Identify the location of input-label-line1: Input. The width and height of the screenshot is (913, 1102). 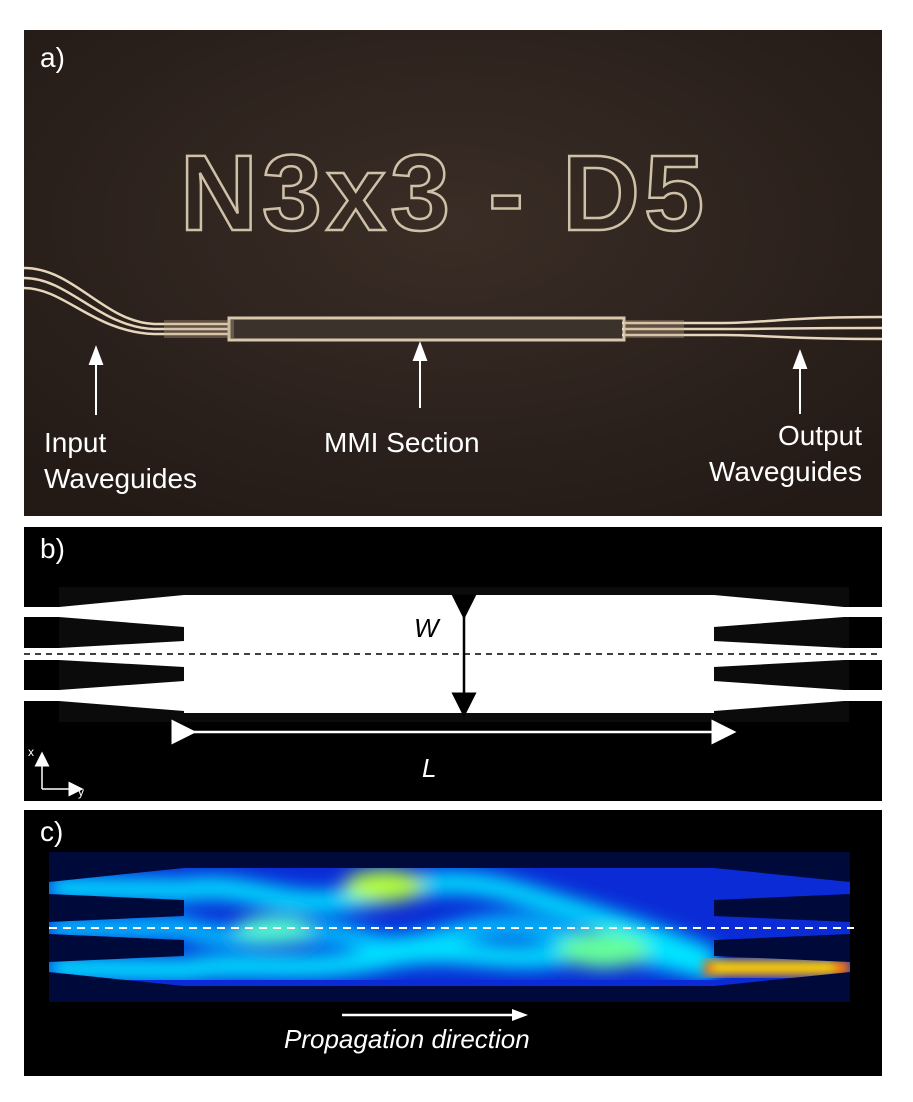
(75, 442).